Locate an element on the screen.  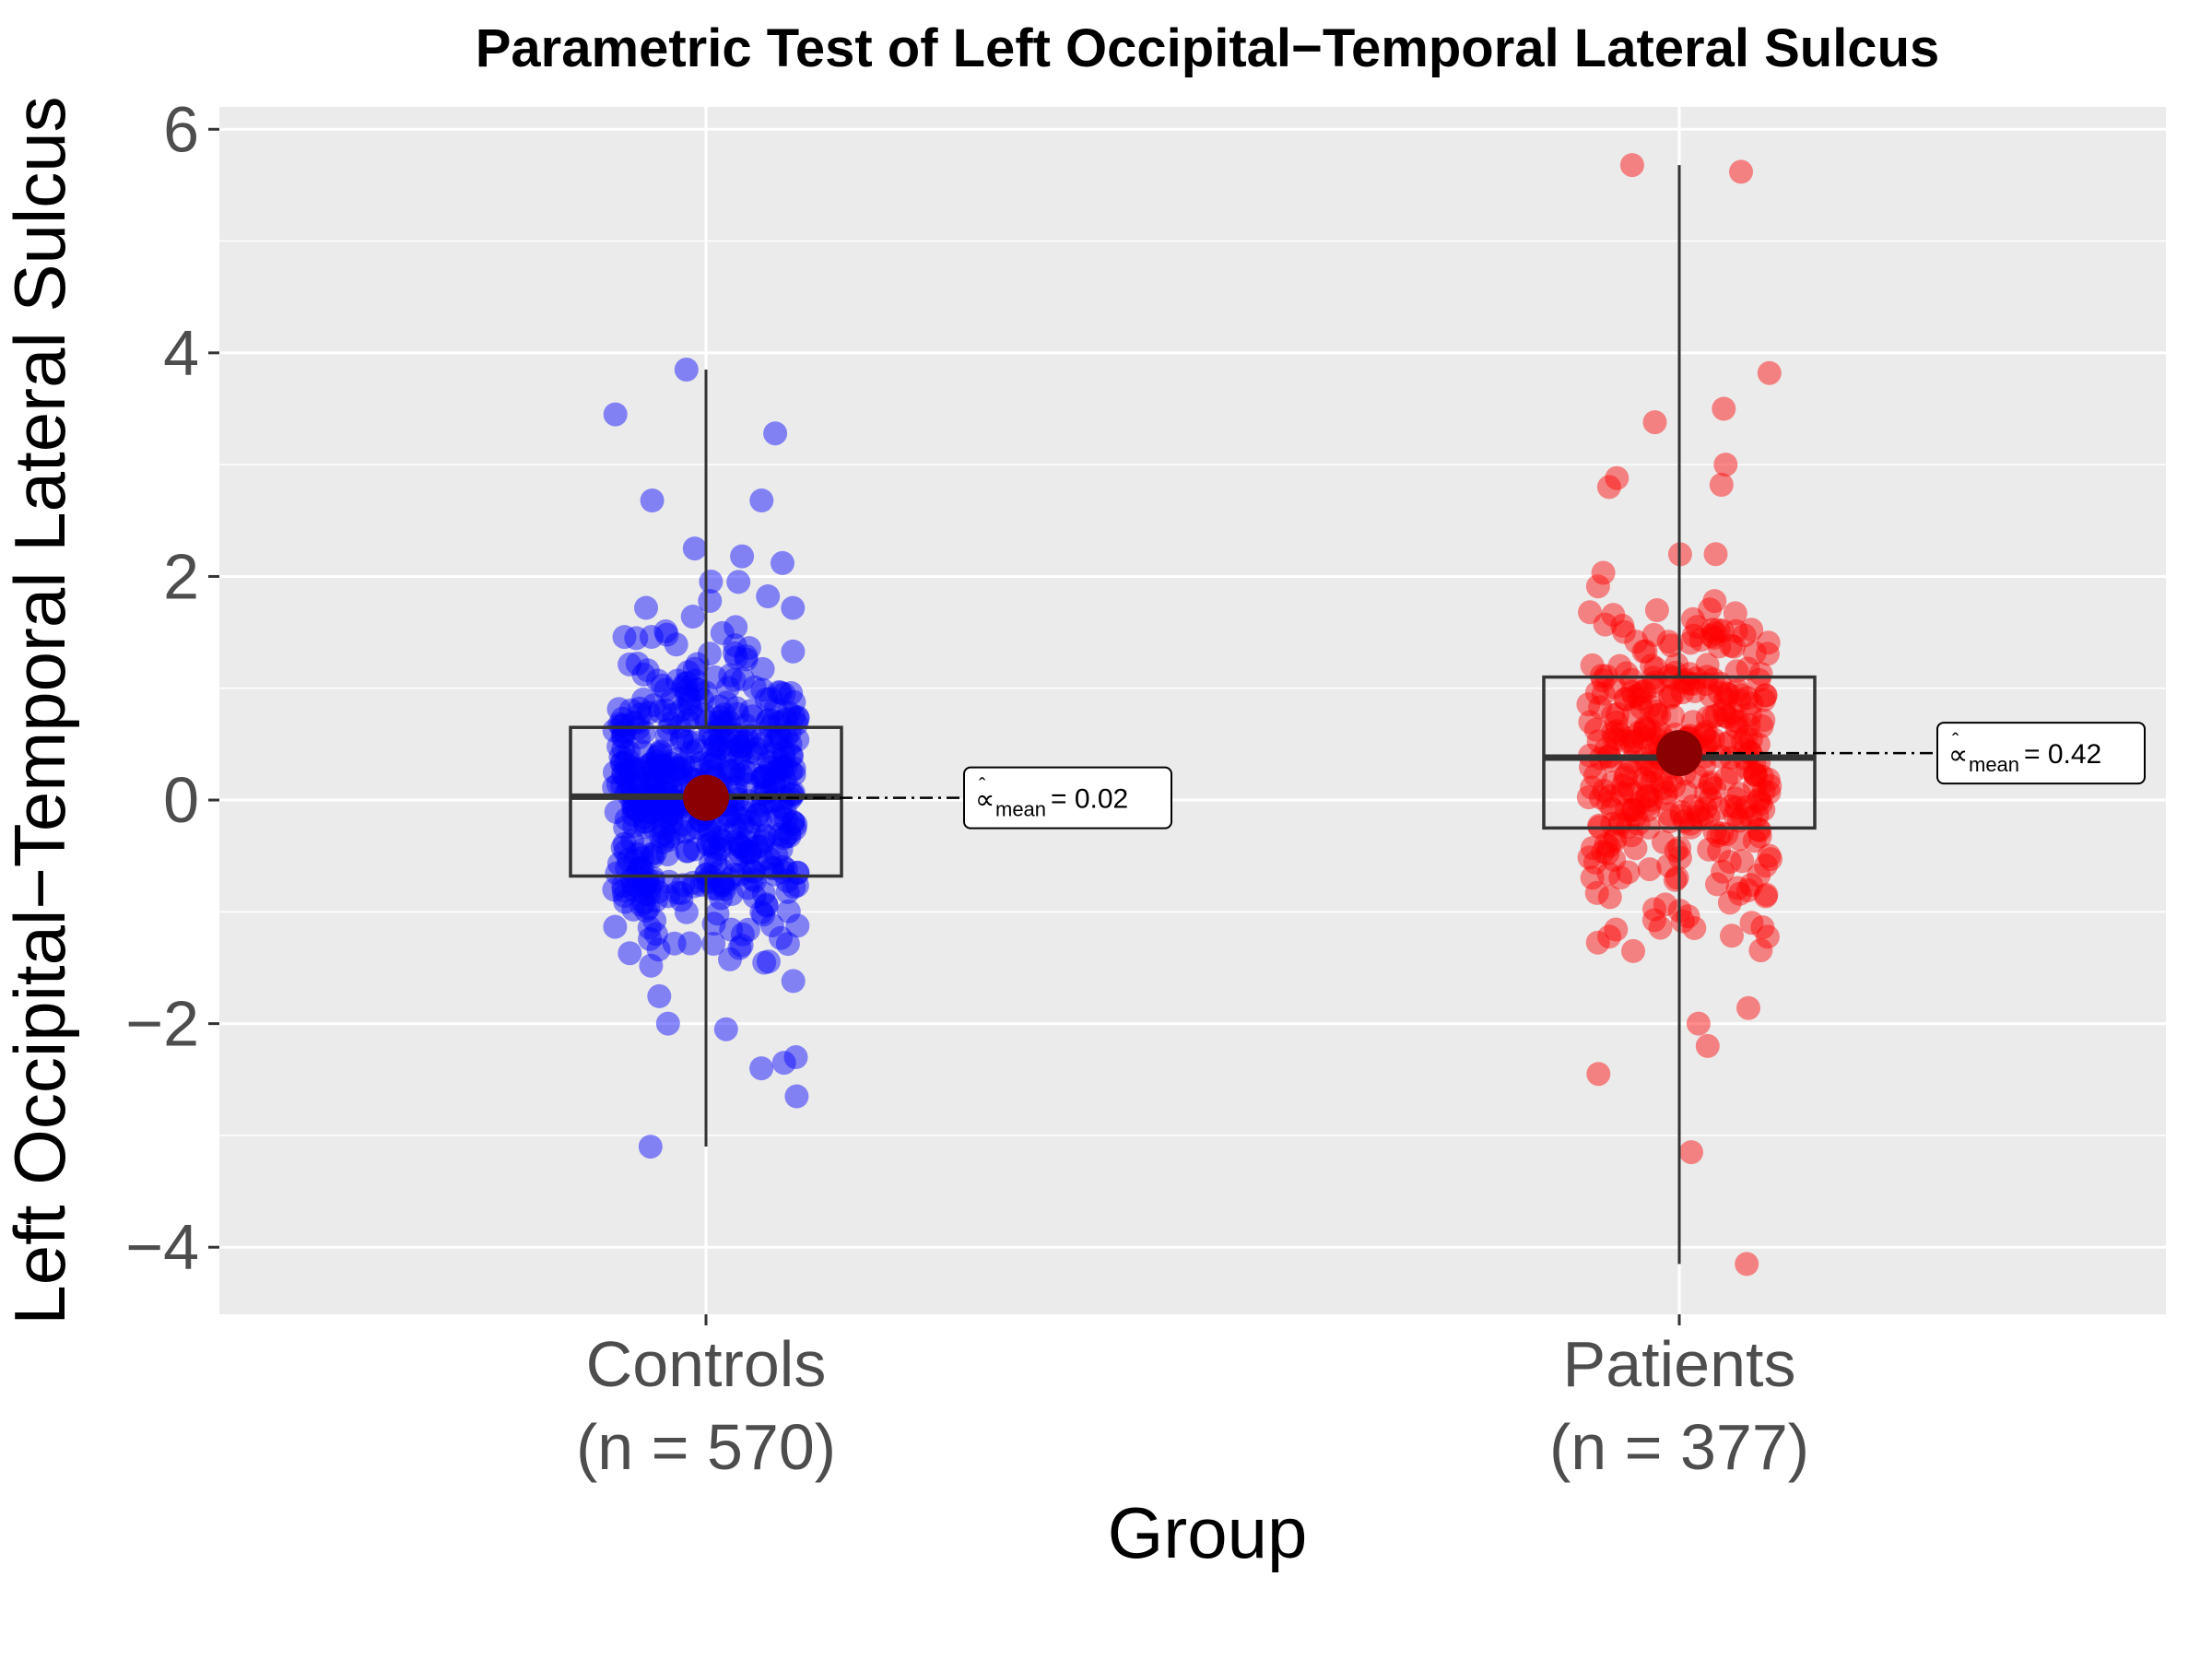
x-axis: Controls (n = 570) Patients (n = 377) is located at coordinates (1192, 1398).